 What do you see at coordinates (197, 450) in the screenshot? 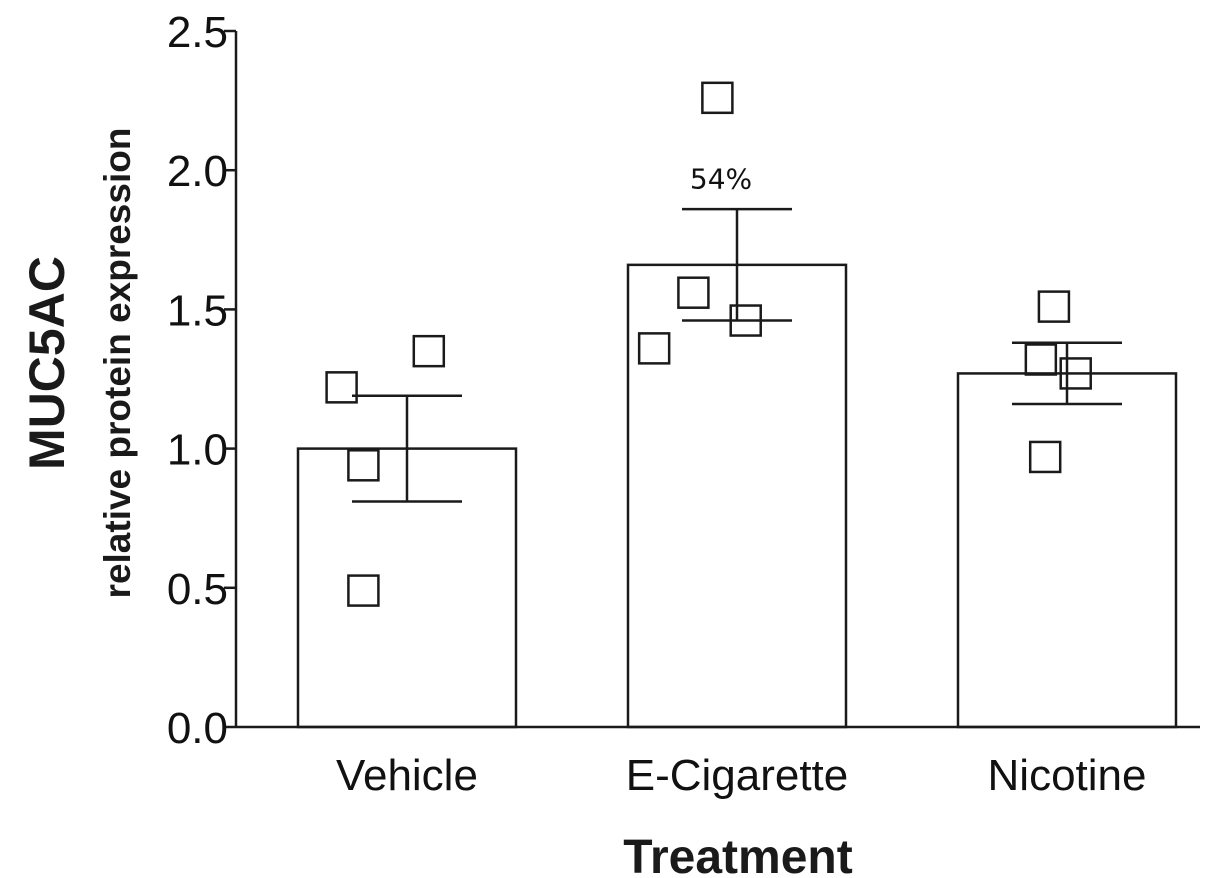
I see `y-tick-label: 1.0` at bounding box center [197, 450].